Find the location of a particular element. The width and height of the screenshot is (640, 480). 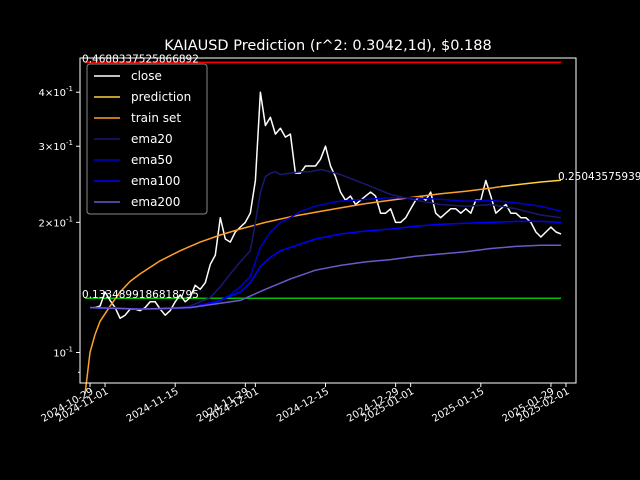

series-line-ema100 is located at coordinates (325, 265).